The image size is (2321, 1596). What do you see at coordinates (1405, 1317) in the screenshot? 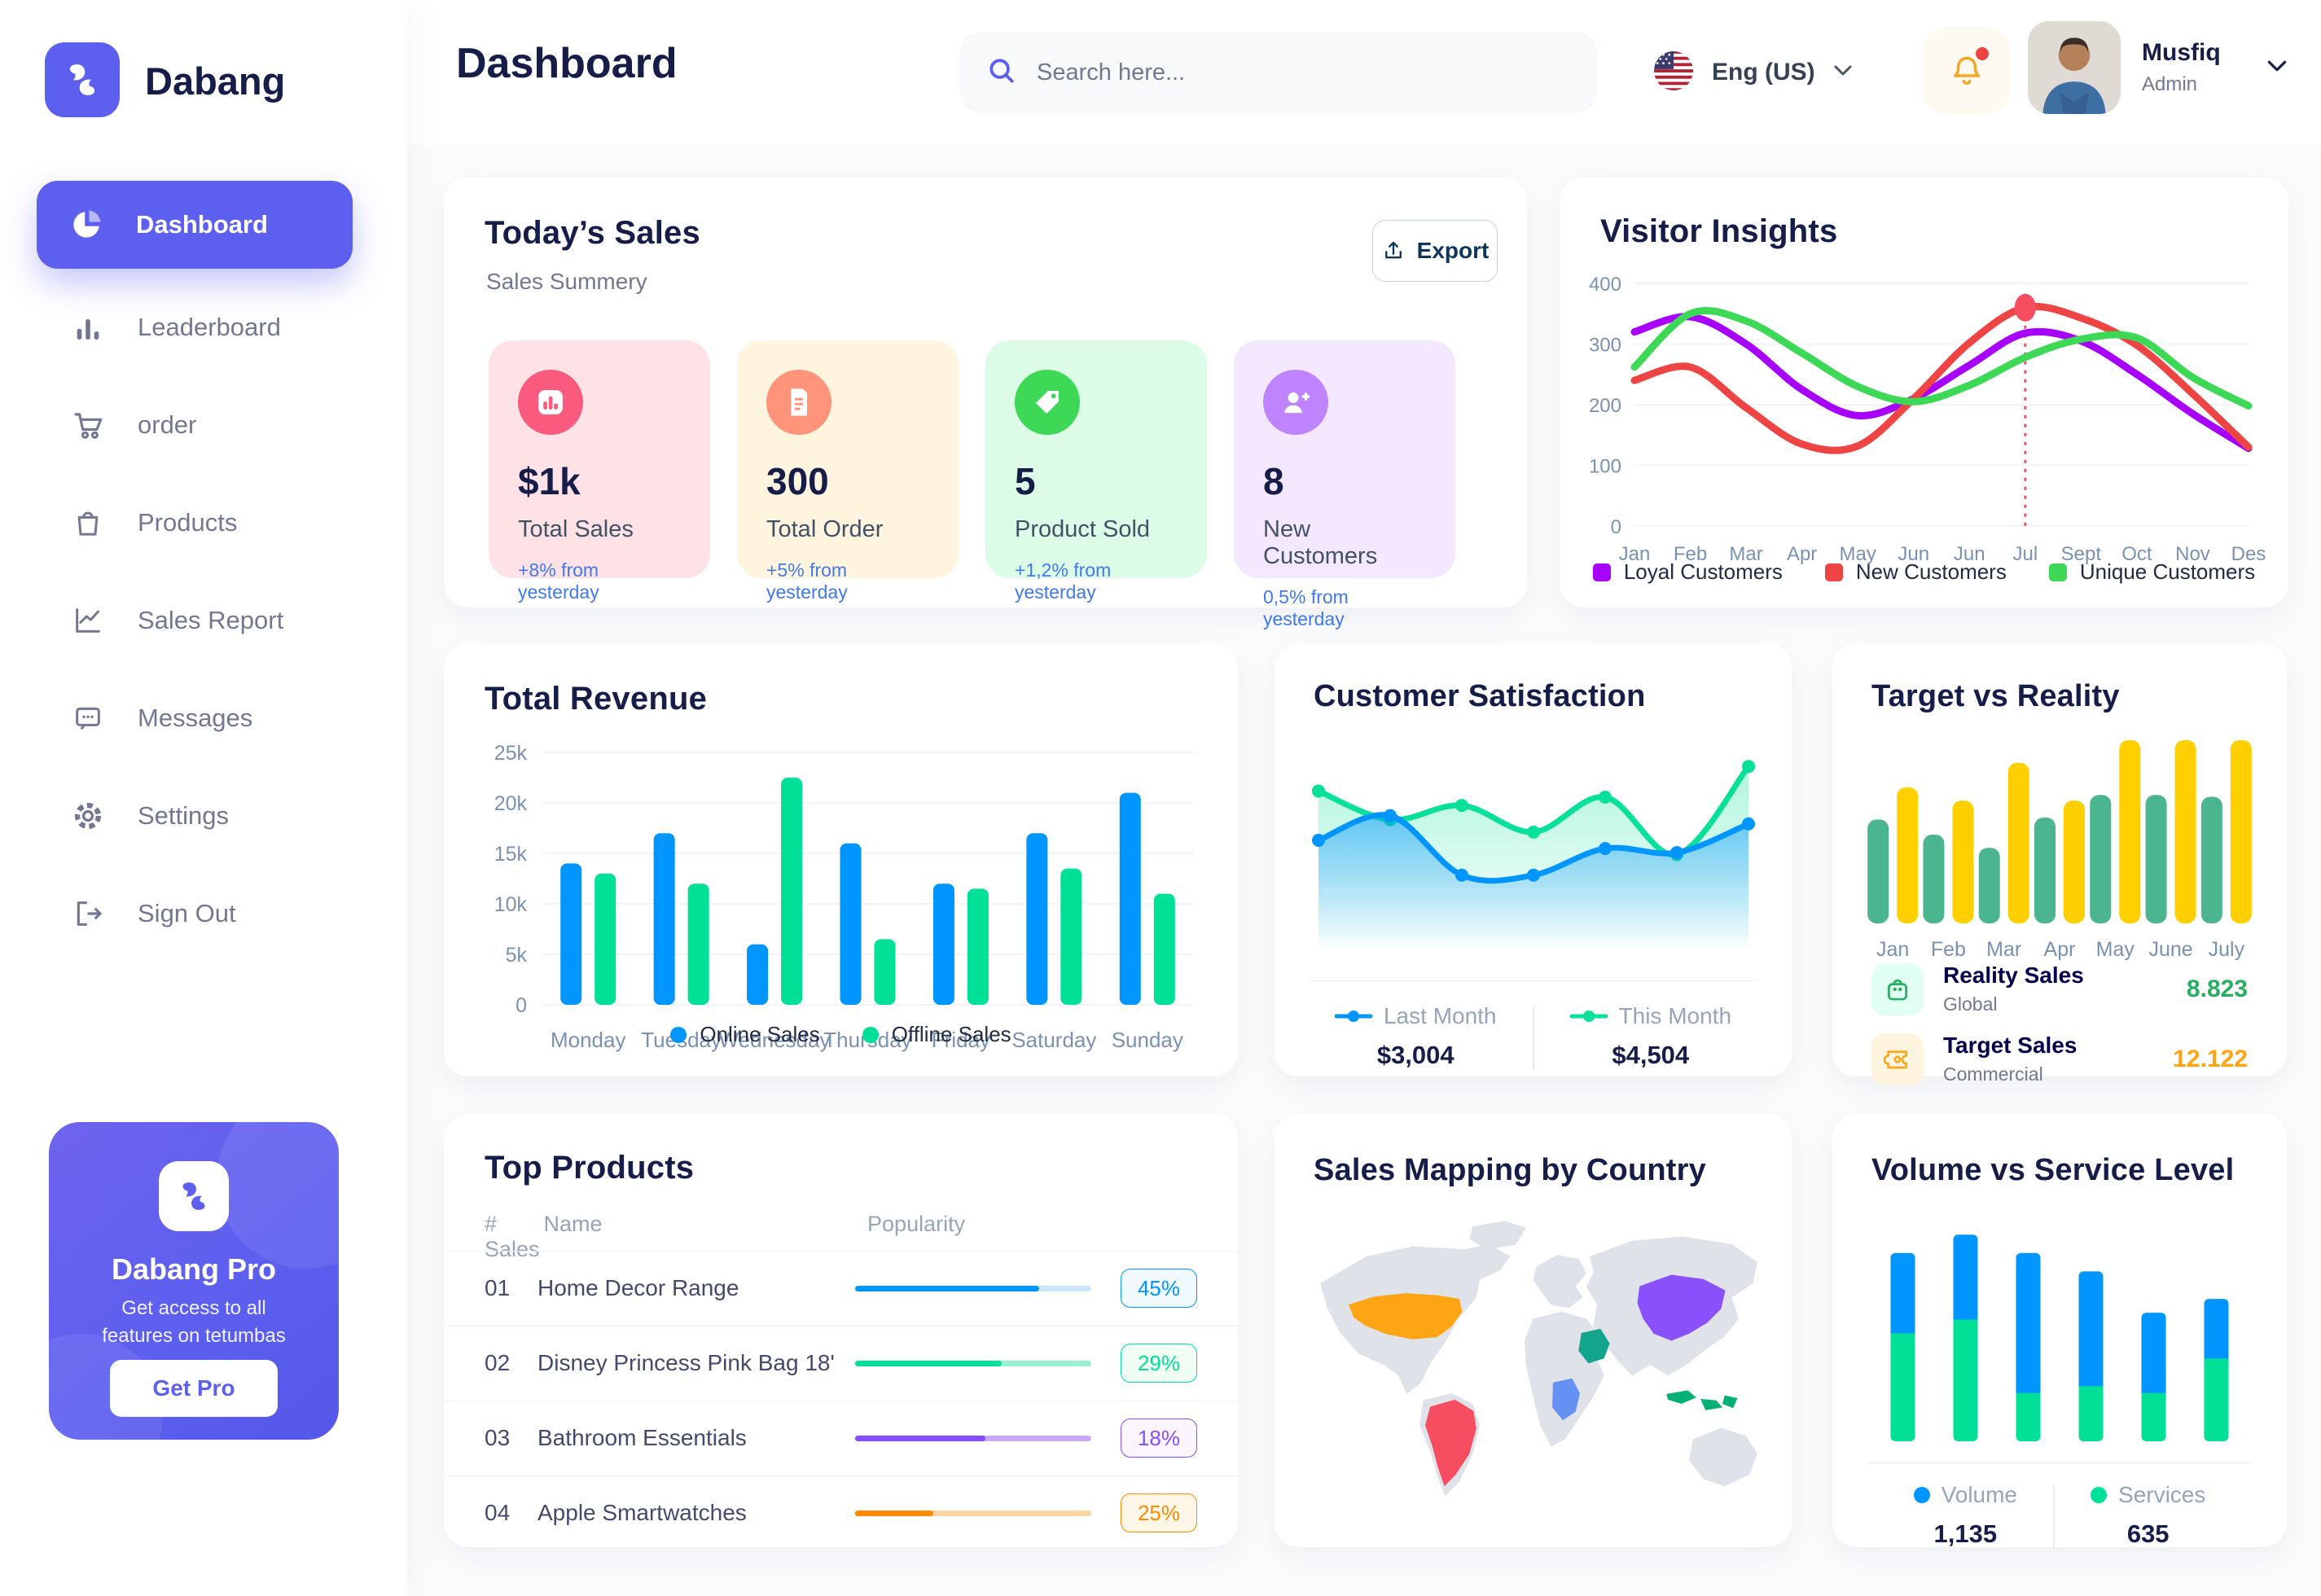
I see `map-country-usa` at bounding box center [1405, 1317].